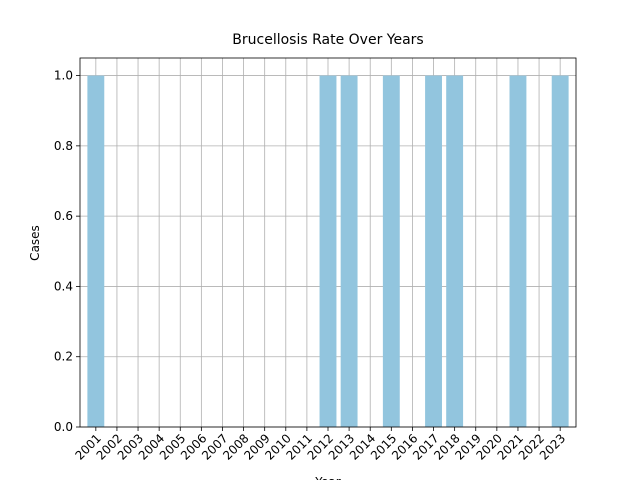  What do you see at coordinates (63, 76) in the screenshot?
I see `y-tick-label: 1.0` at bounding box center [63, 76].